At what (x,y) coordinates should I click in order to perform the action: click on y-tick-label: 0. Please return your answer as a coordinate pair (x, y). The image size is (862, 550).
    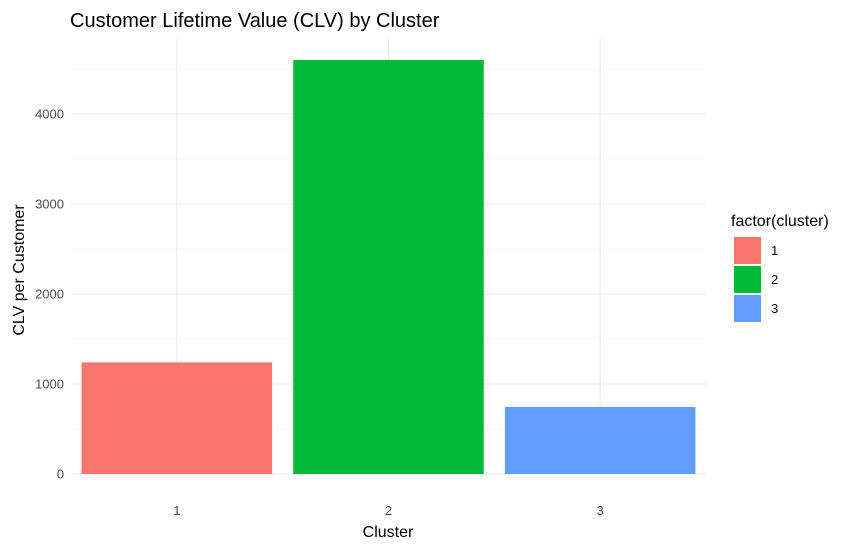
    Looking at the image, I should click on (60, 474).